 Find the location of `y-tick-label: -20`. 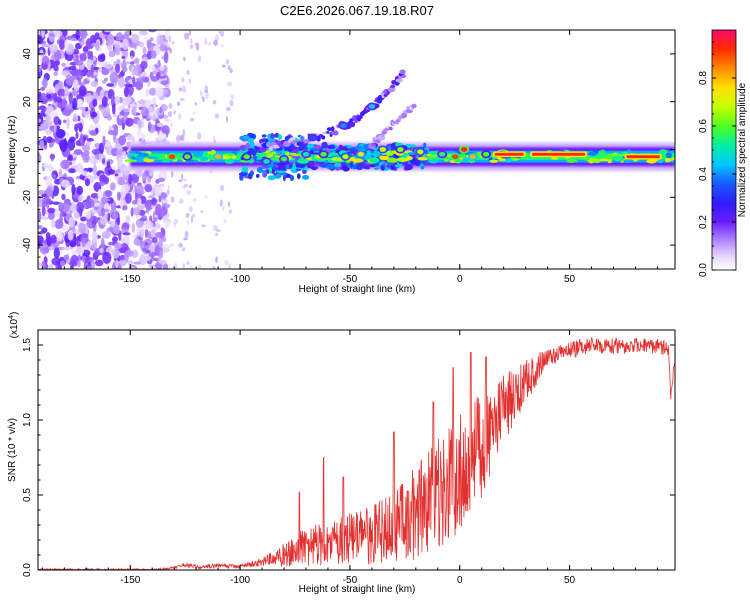

y-tick-label: -20 is located at coordinates (27, 197).